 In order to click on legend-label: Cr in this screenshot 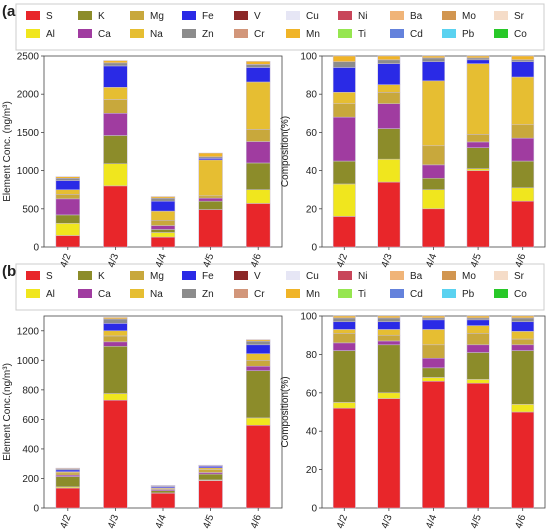, I will do `click(259, 294)`.